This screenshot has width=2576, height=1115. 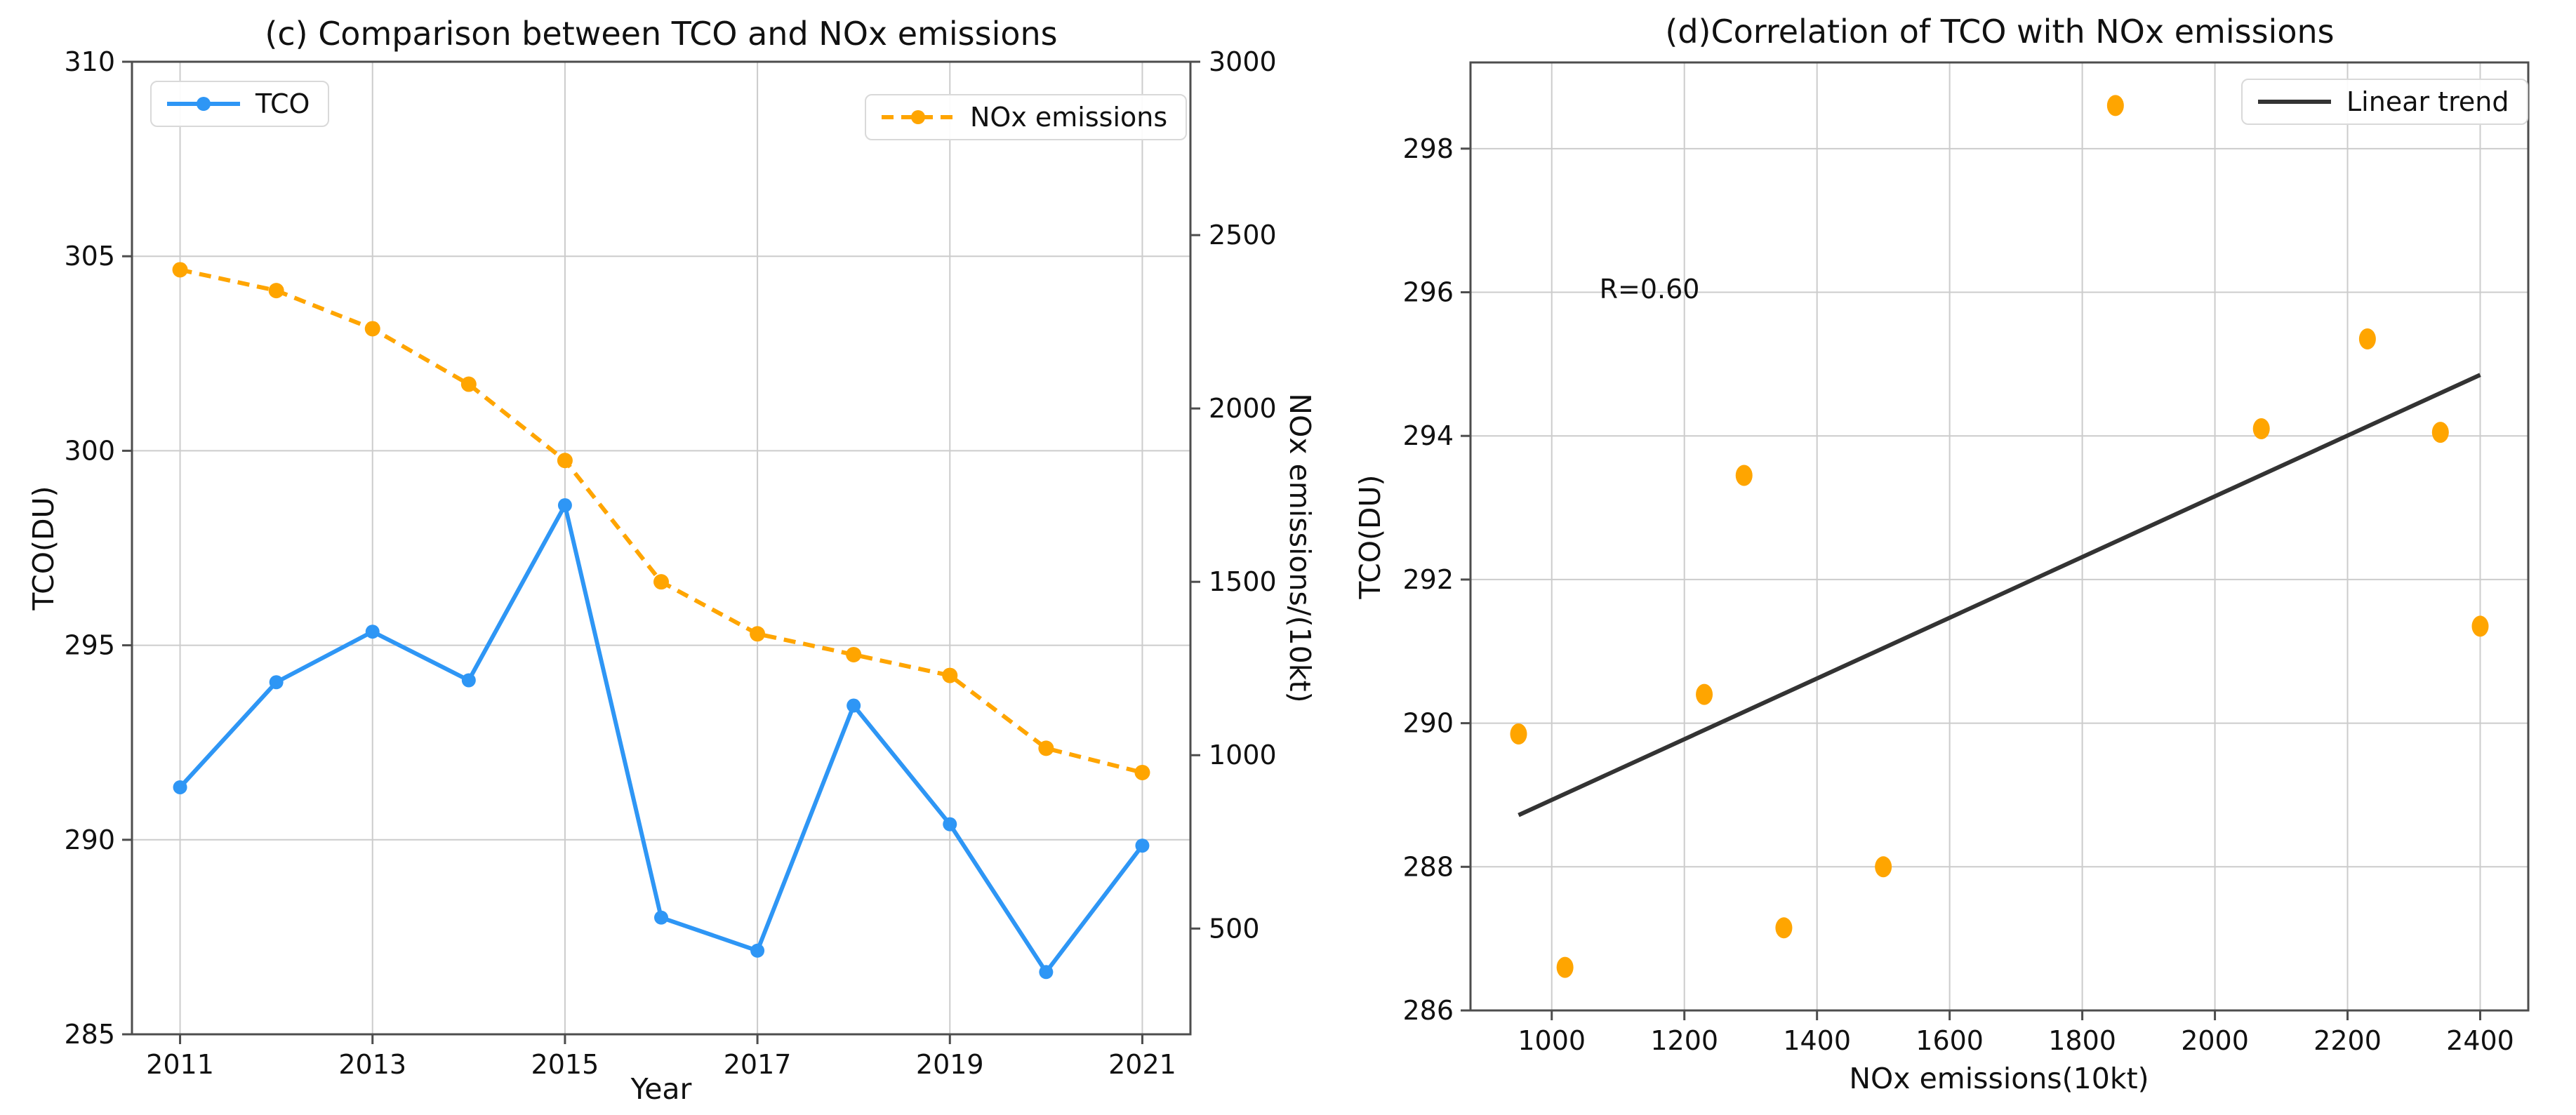 What do you see at coordinates (2000, 595) in the screenshot?
I see `trend-line` at bounding box center [2000, 595].